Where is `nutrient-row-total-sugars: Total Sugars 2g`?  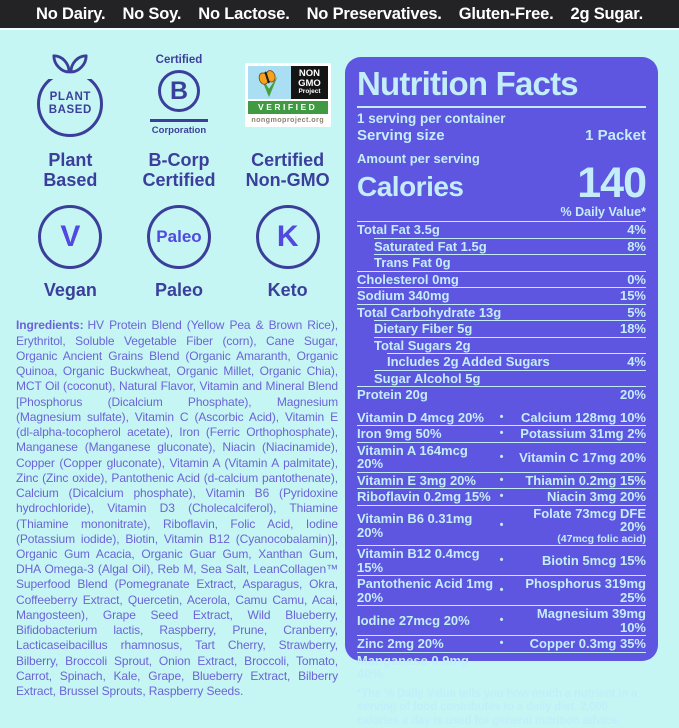
nutrient-row-total-sugars: Total Sugars 2g is located at coordinates (510, 345).